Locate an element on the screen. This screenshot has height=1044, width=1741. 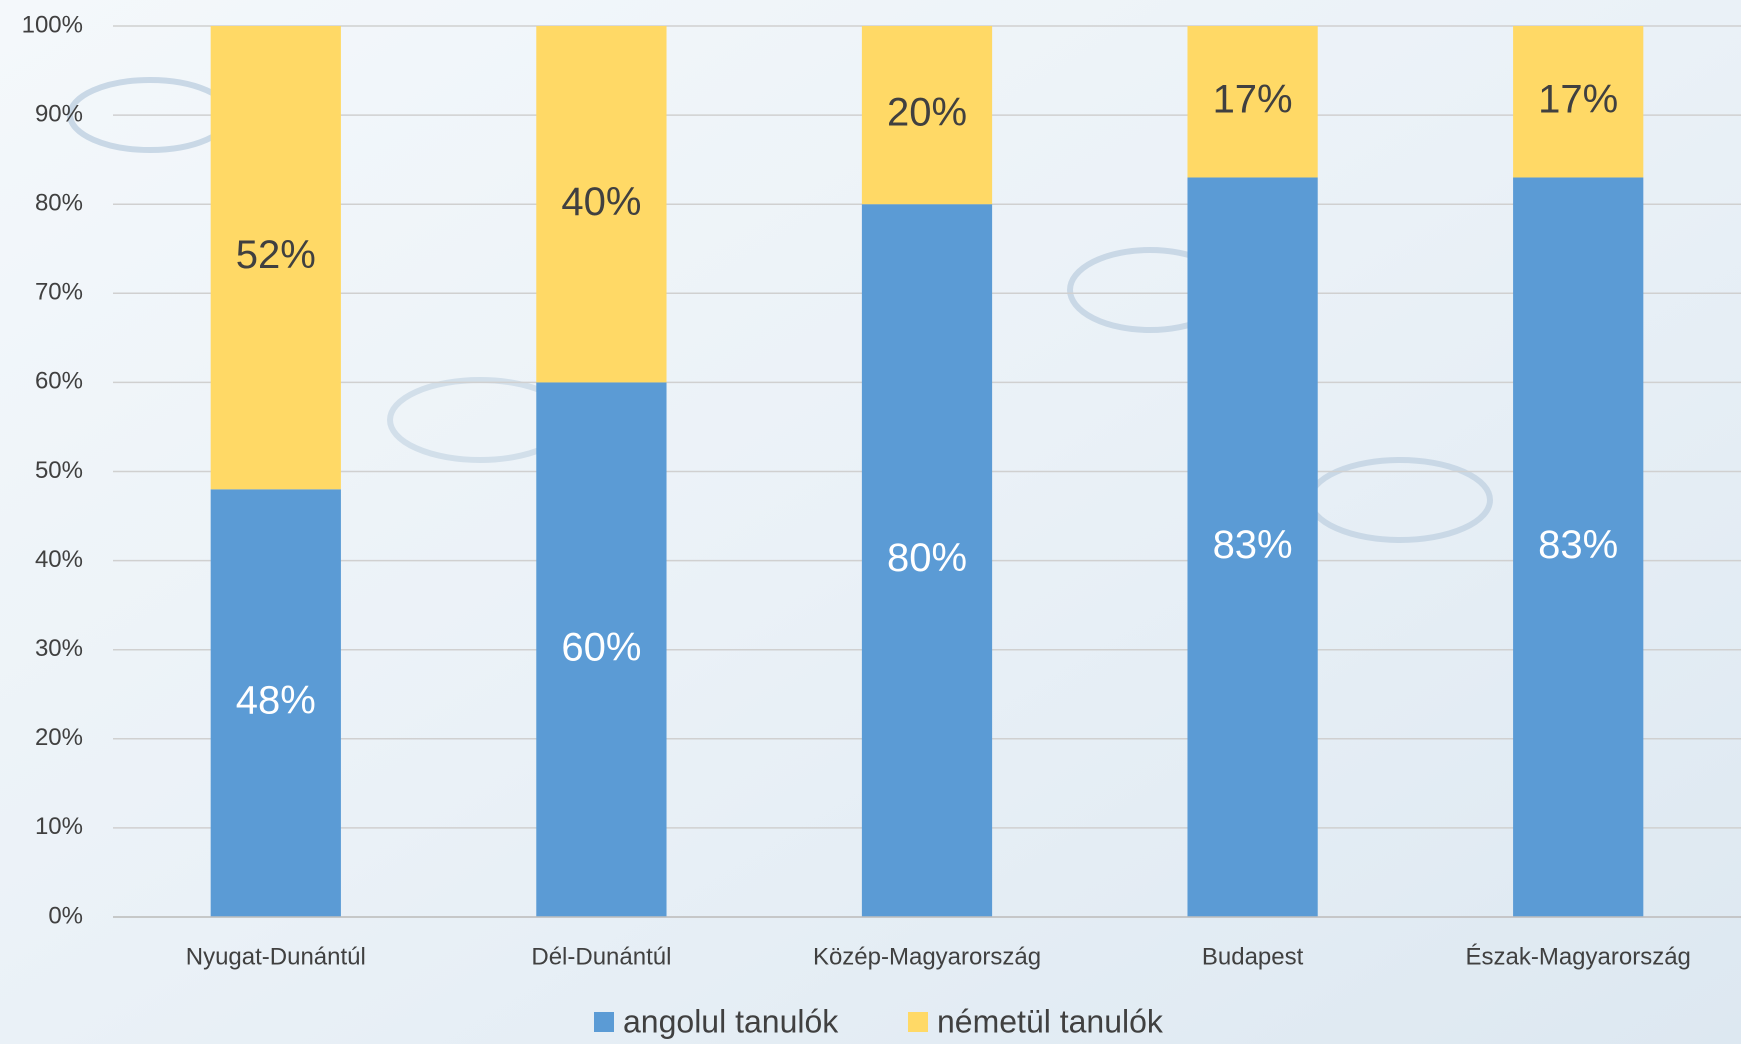
x-tick-label: Közép-Magyarország is located at coordinates (927, 956).